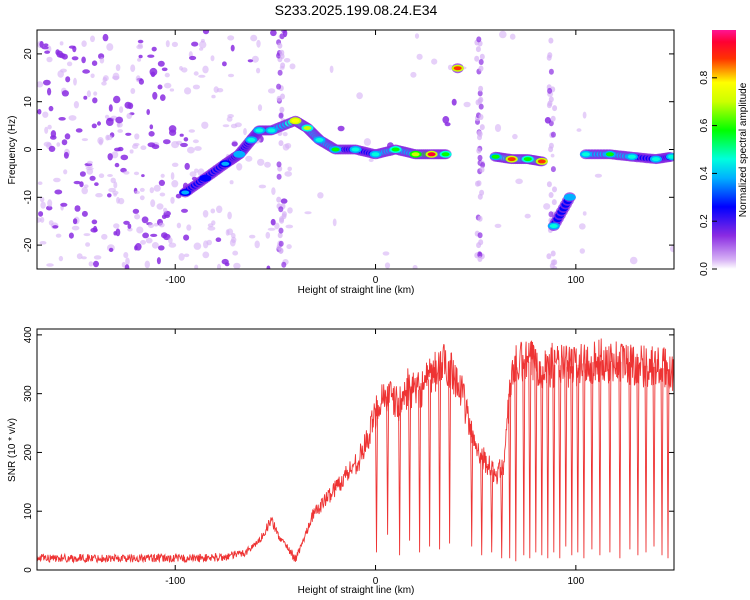 The width and height of the screenshot is (750, 600). What do you see at coordinates (704, 125) in the screenshot?
I see `colorbar-tick-label: 0.6` at bounding box center [704, 125].